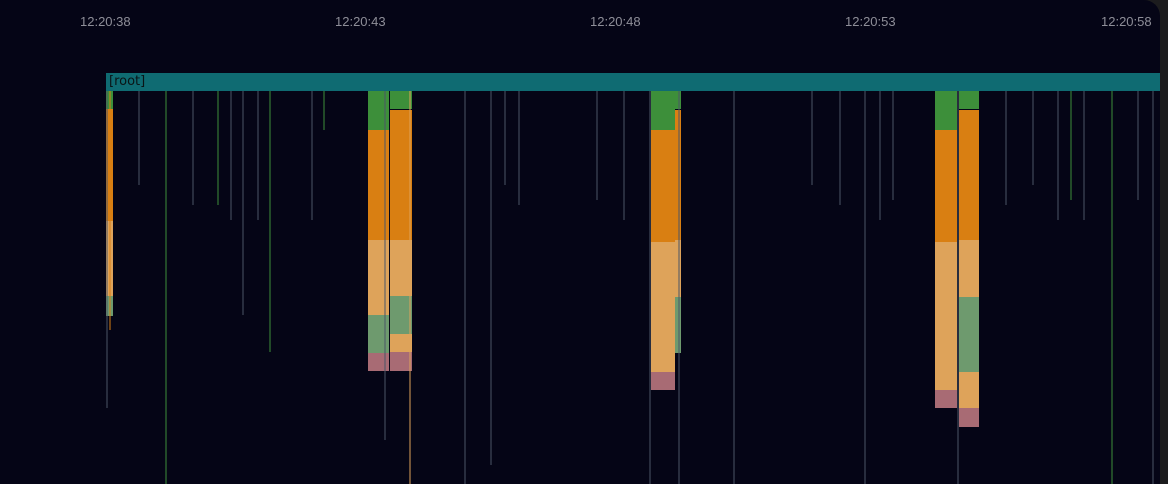 This screenshot has width=1168, height=484. Describe the element at coordinates (615, 21) in the screenshot. I see `time-tick-label: 12:20:48` at that location.